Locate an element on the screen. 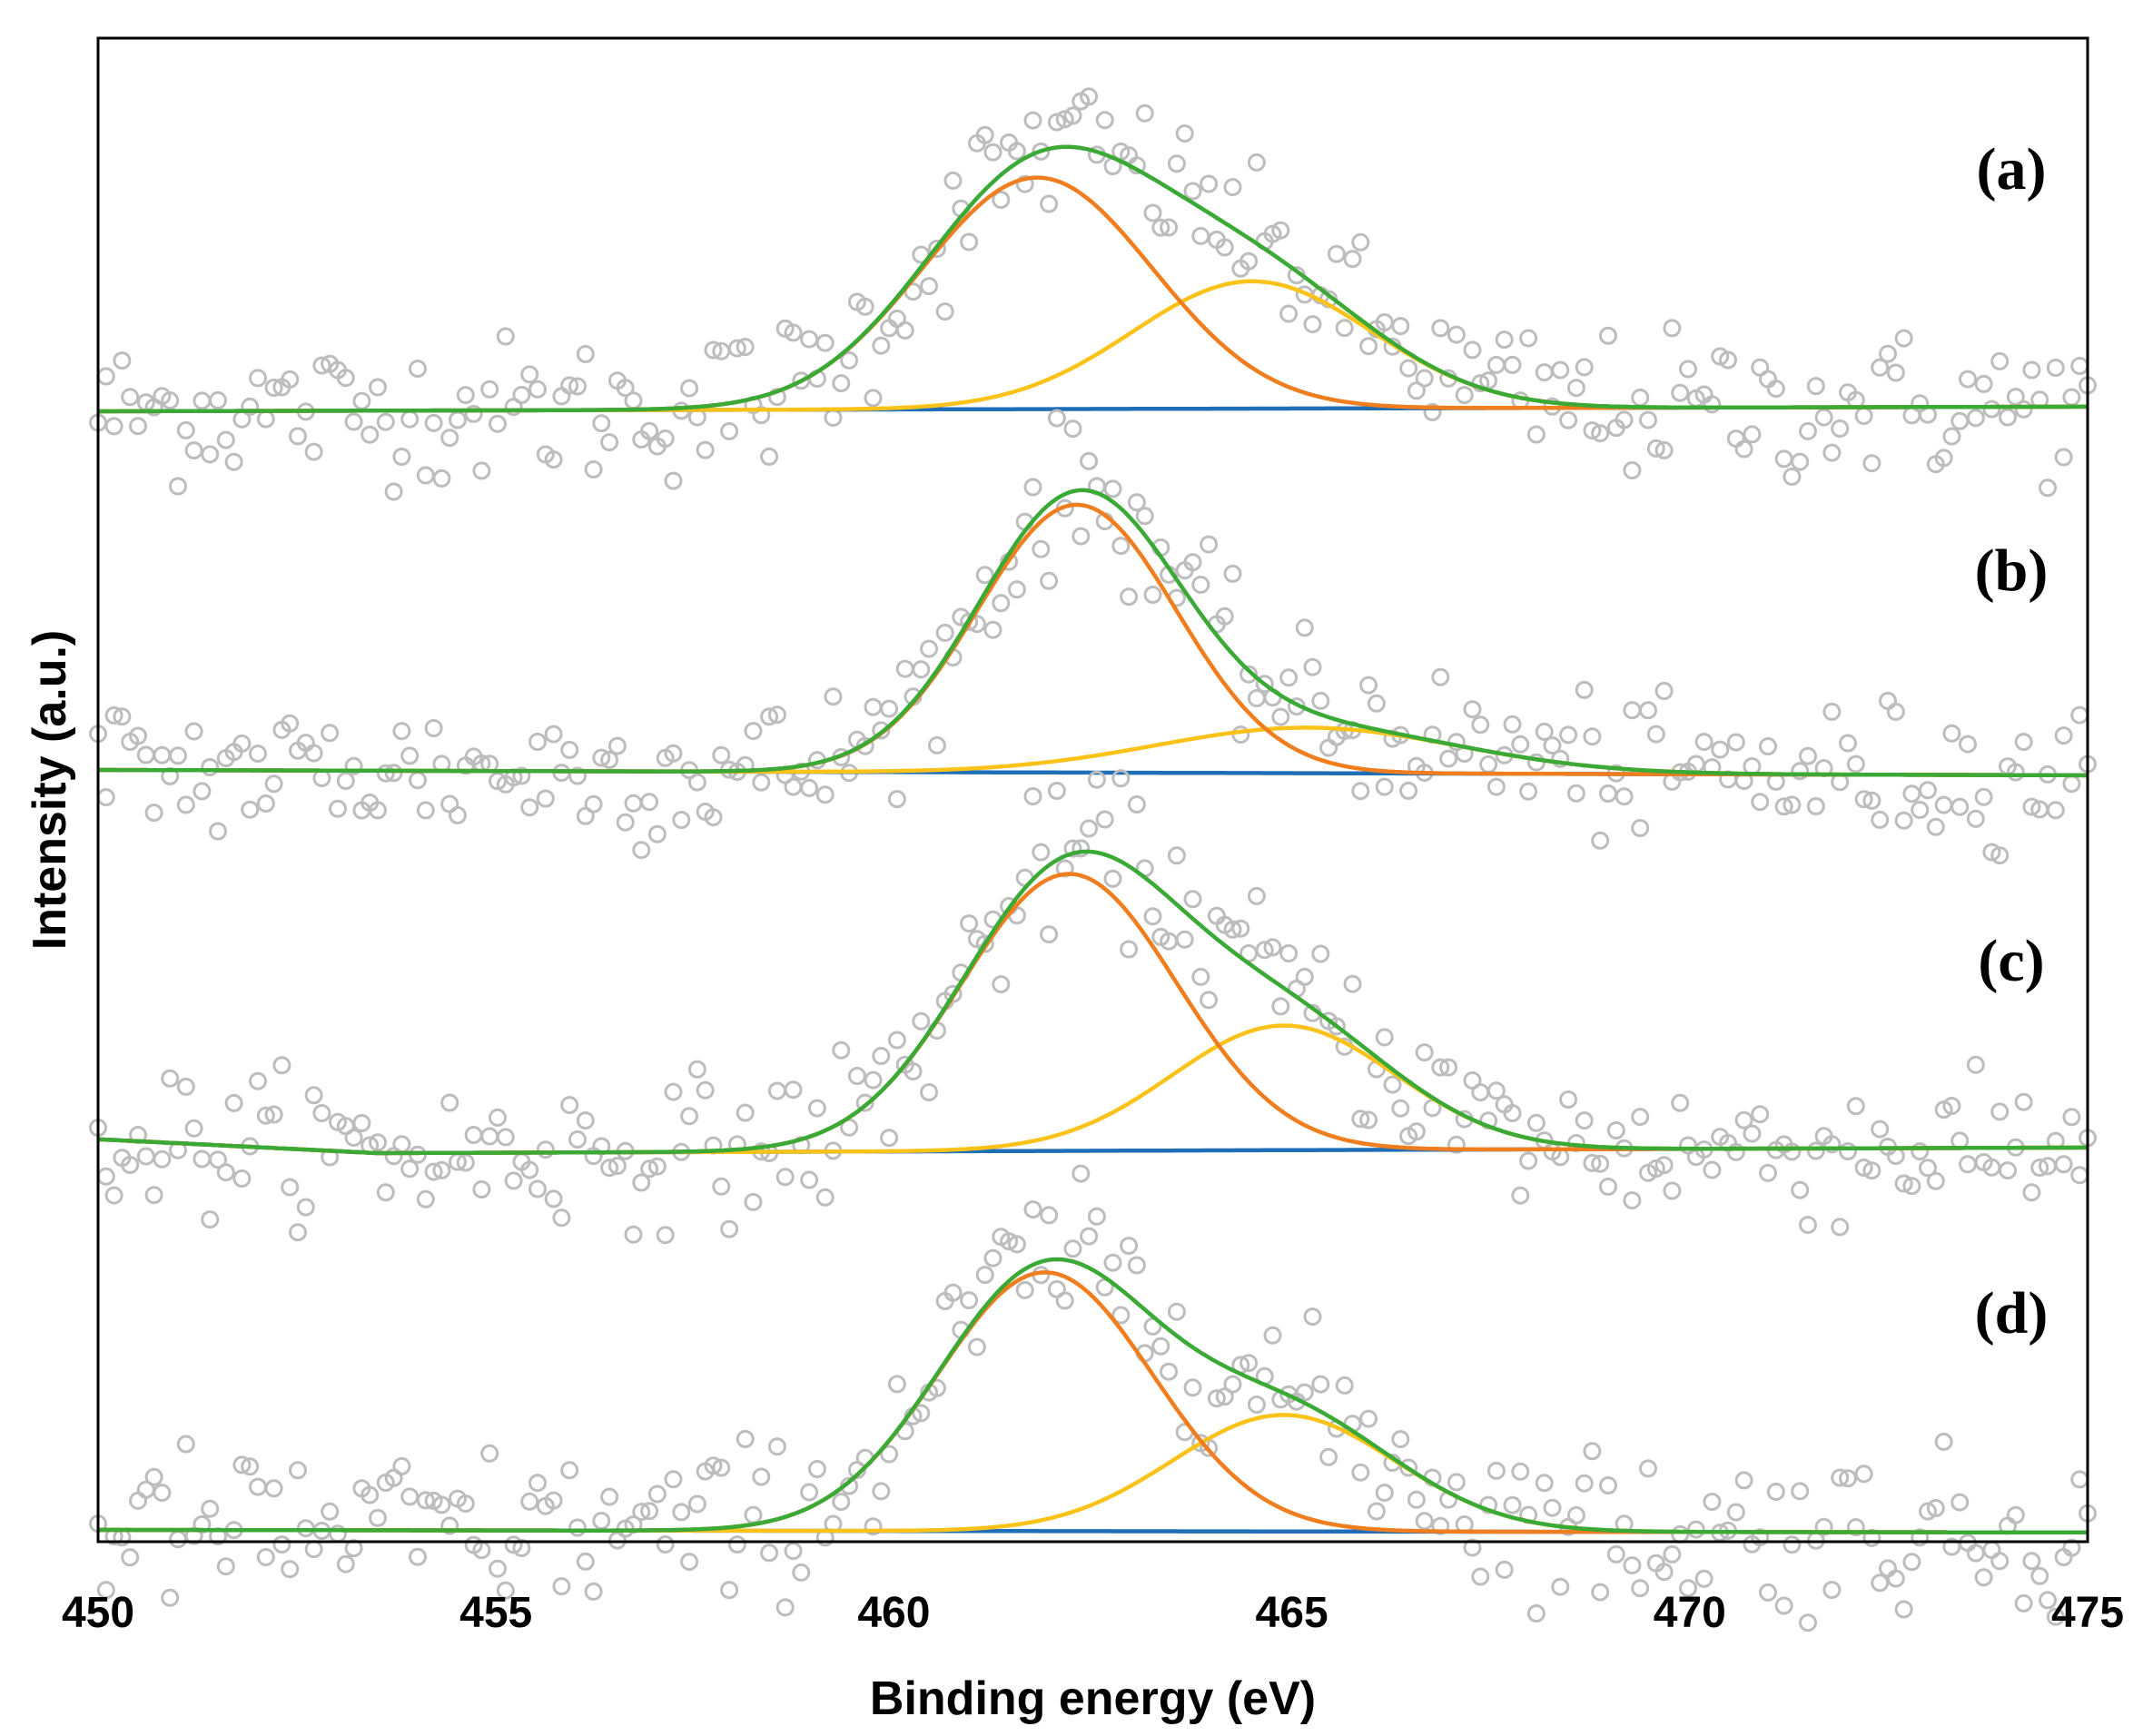 This screenshot has height=1736, width=2153. x-tick-label: 460 is located at coordinates (893, 1613).